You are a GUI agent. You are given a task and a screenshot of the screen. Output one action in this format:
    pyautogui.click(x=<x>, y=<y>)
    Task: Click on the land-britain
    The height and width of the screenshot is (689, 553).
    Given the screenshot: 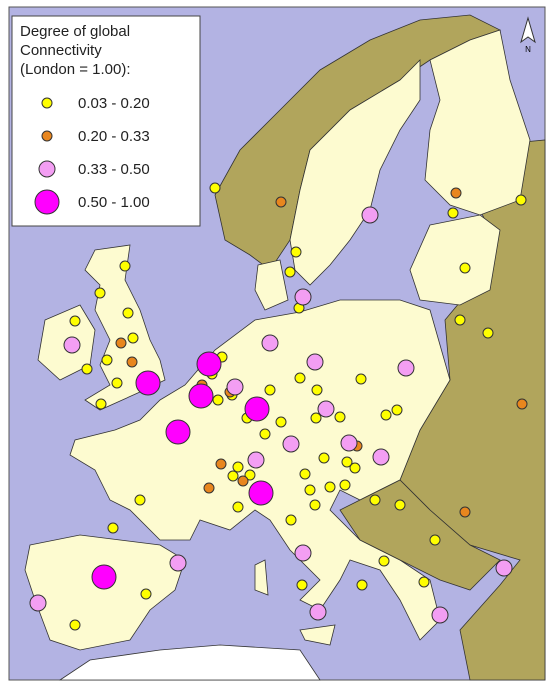 What is the action you would take?
    pyautogui.click(x=125, y=327)
    